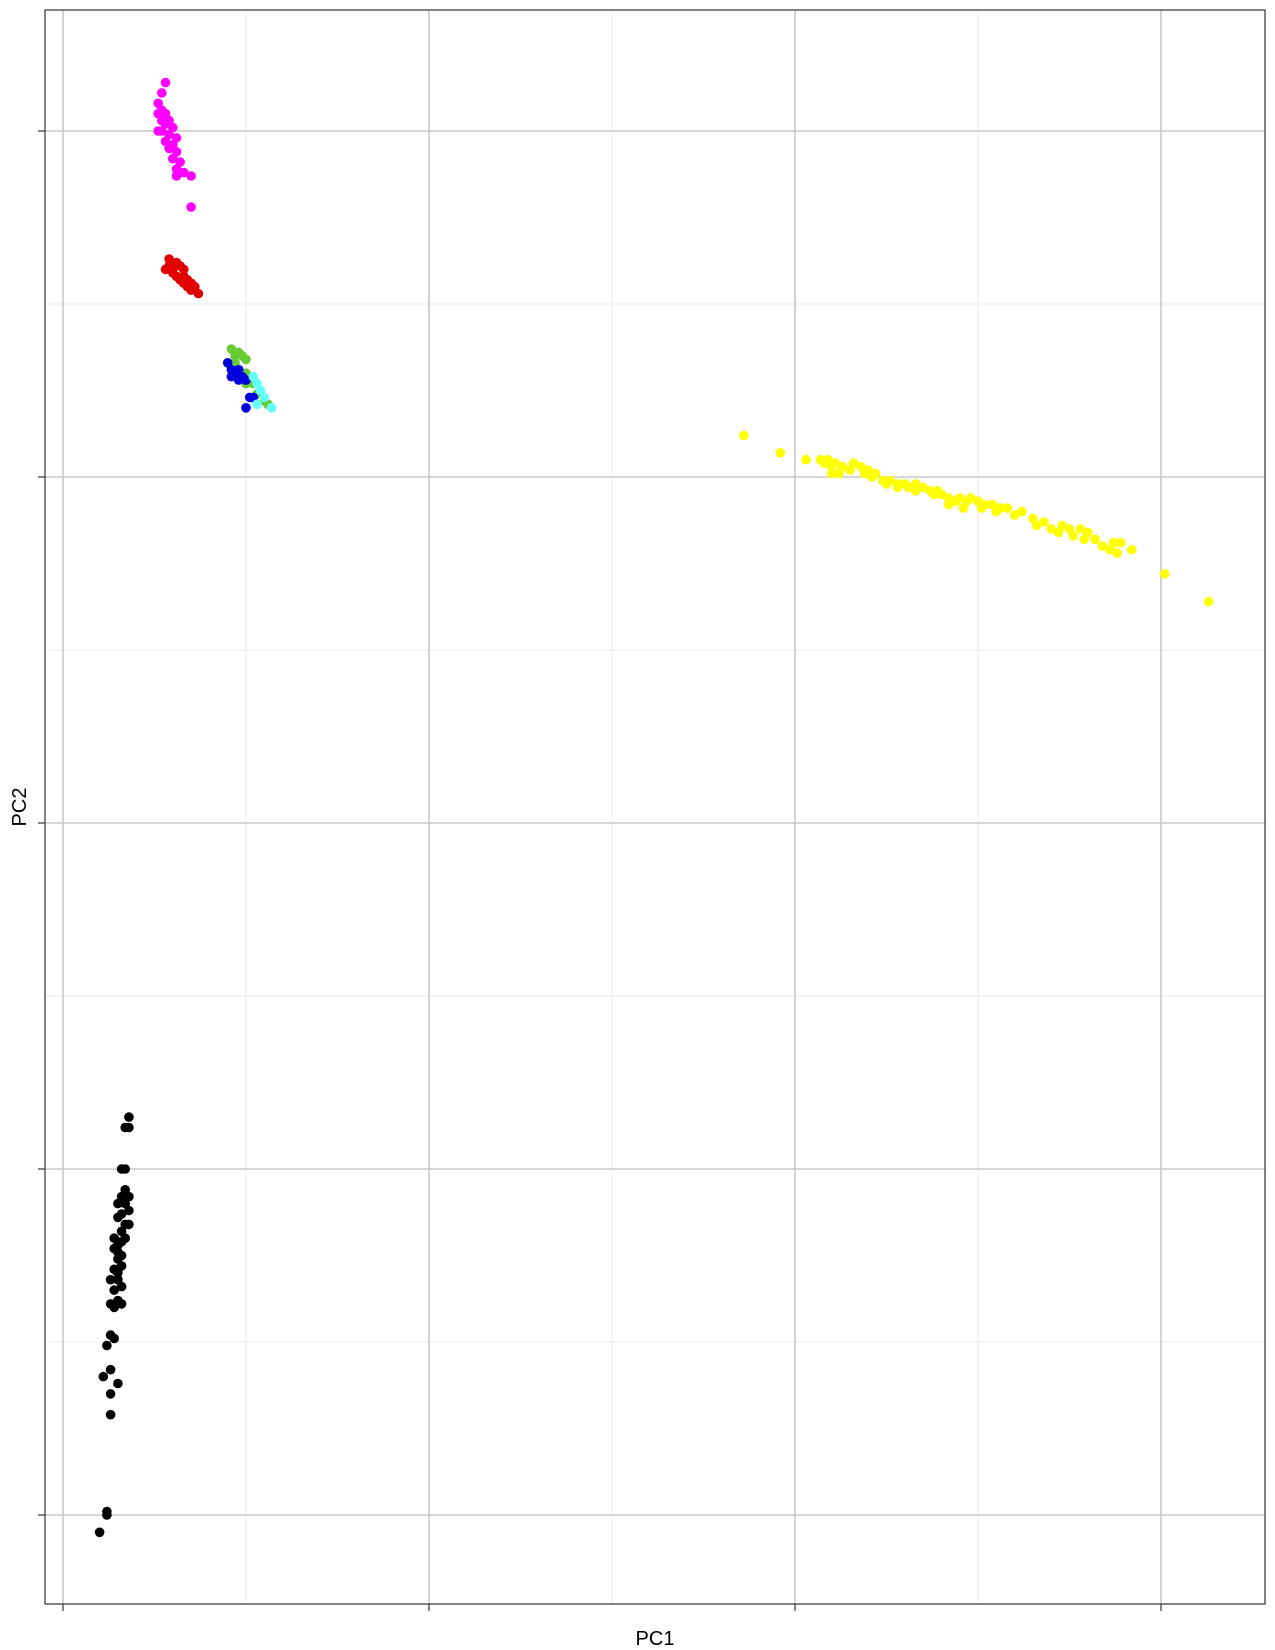 This screenshot has width=1275, height=1650. I want to click on y-axis-title: PC2, so click(20, 807).